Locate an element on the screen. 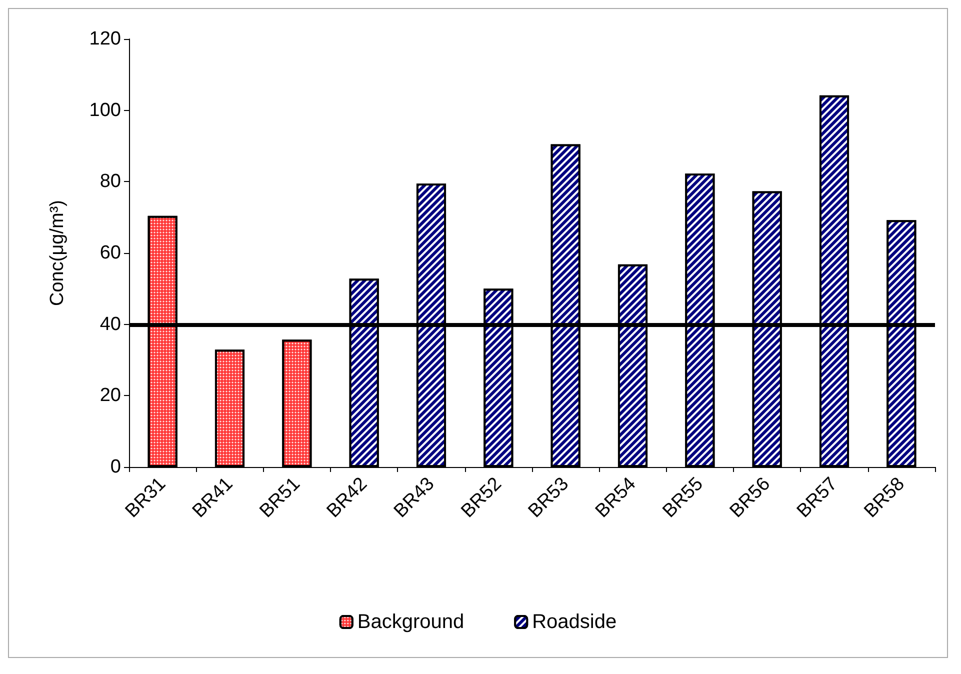 This screenshot has height=674, width=961. y-tick-label: 60 is located at coordinates (110, 253).